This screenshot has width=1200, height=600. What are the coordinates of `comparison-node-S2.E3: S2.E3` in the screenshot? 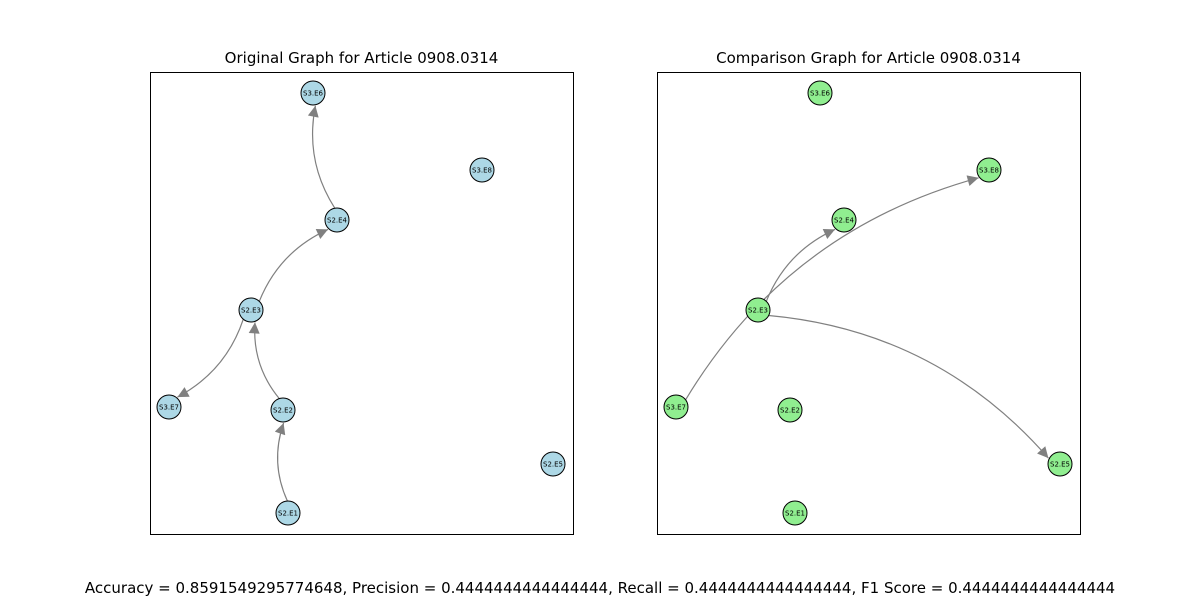 It's located at (758, 310).